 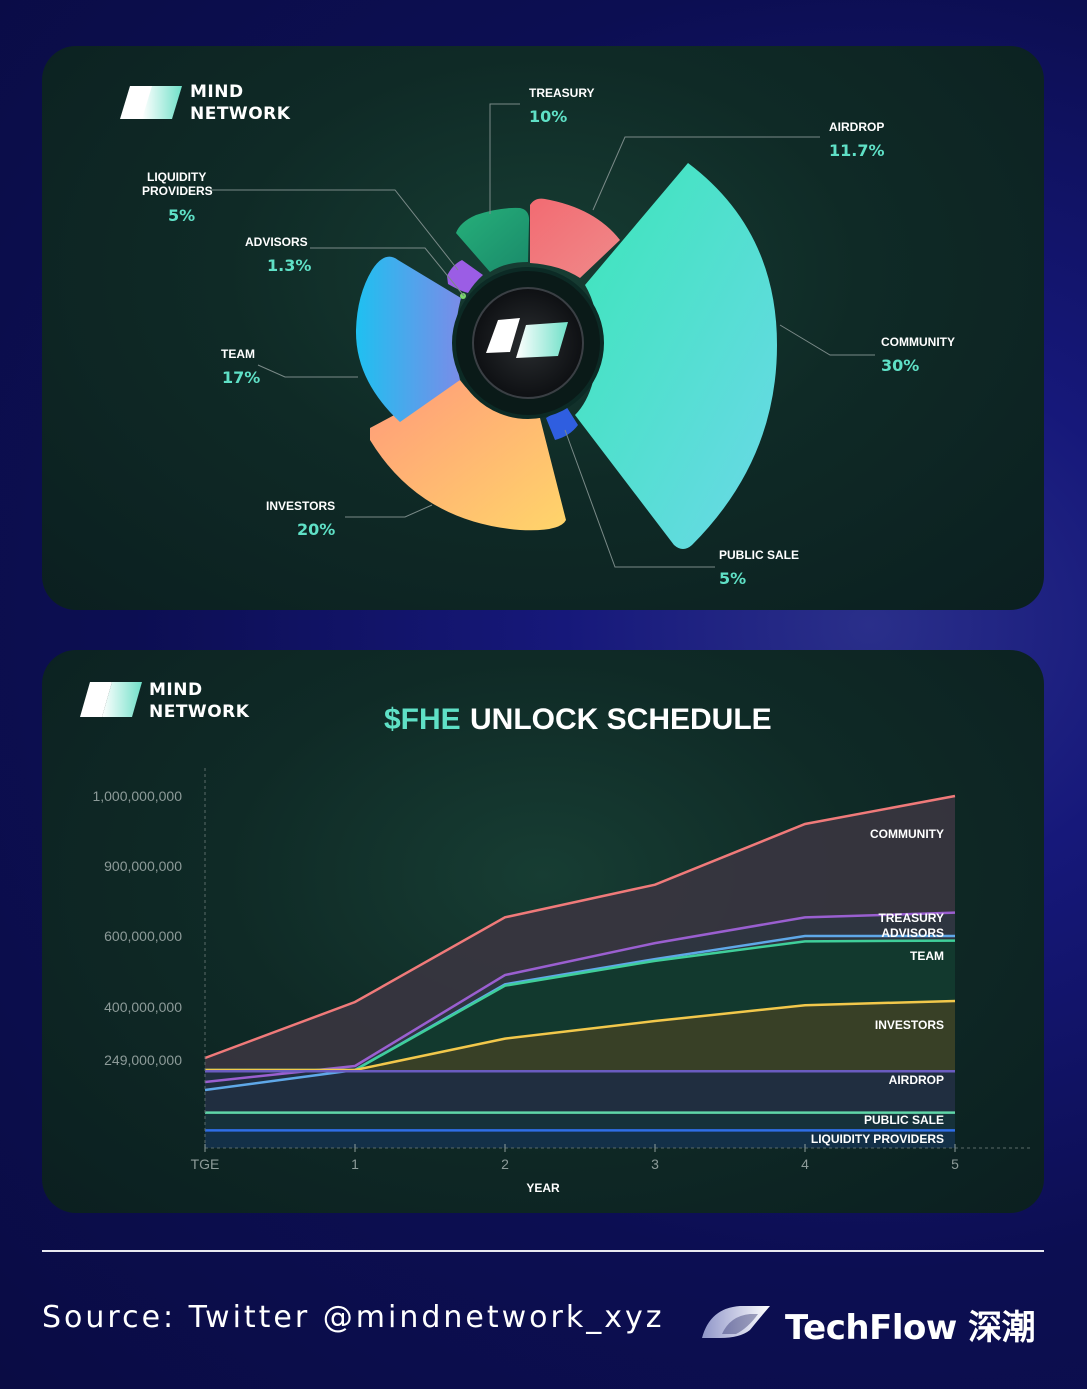 I want to click on y-tick-label: 400,000,000, so click(x=143, y=1007).